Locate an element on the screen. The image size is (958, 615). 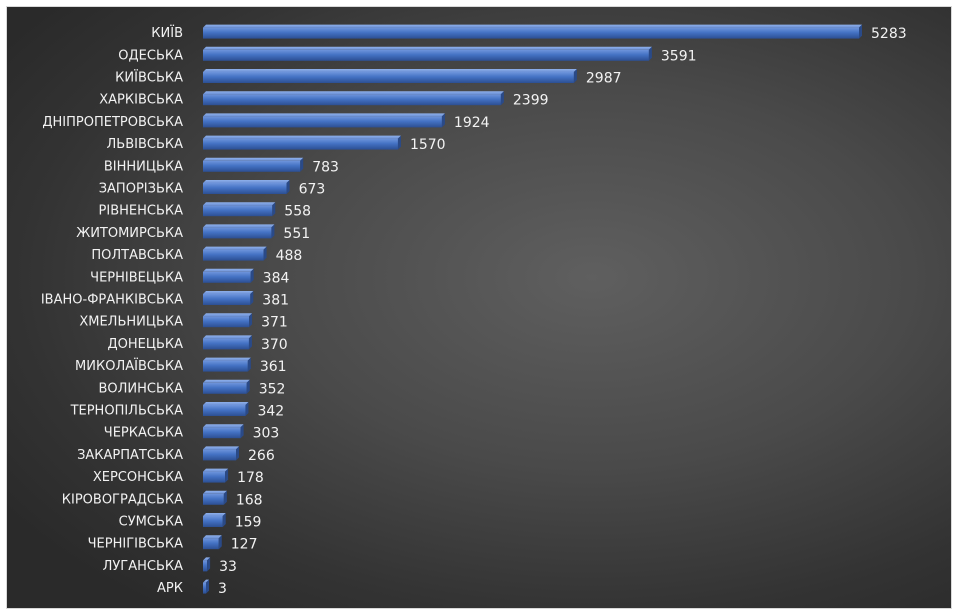
value-label: 361 is located at coordinates (273, 367).